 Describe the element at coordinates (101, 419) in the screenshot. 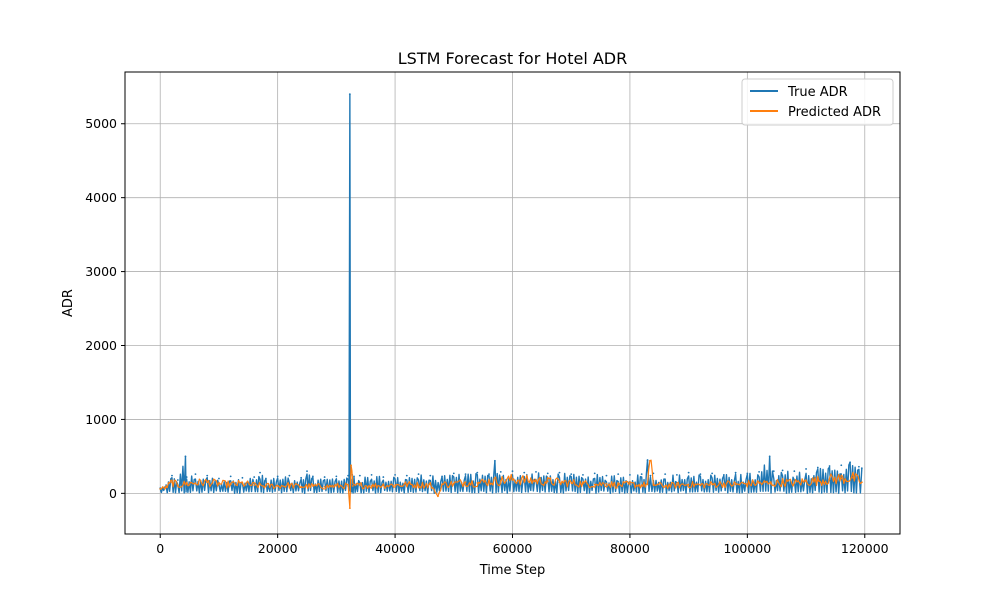

I see `y-tick-label: 1000` at that location.